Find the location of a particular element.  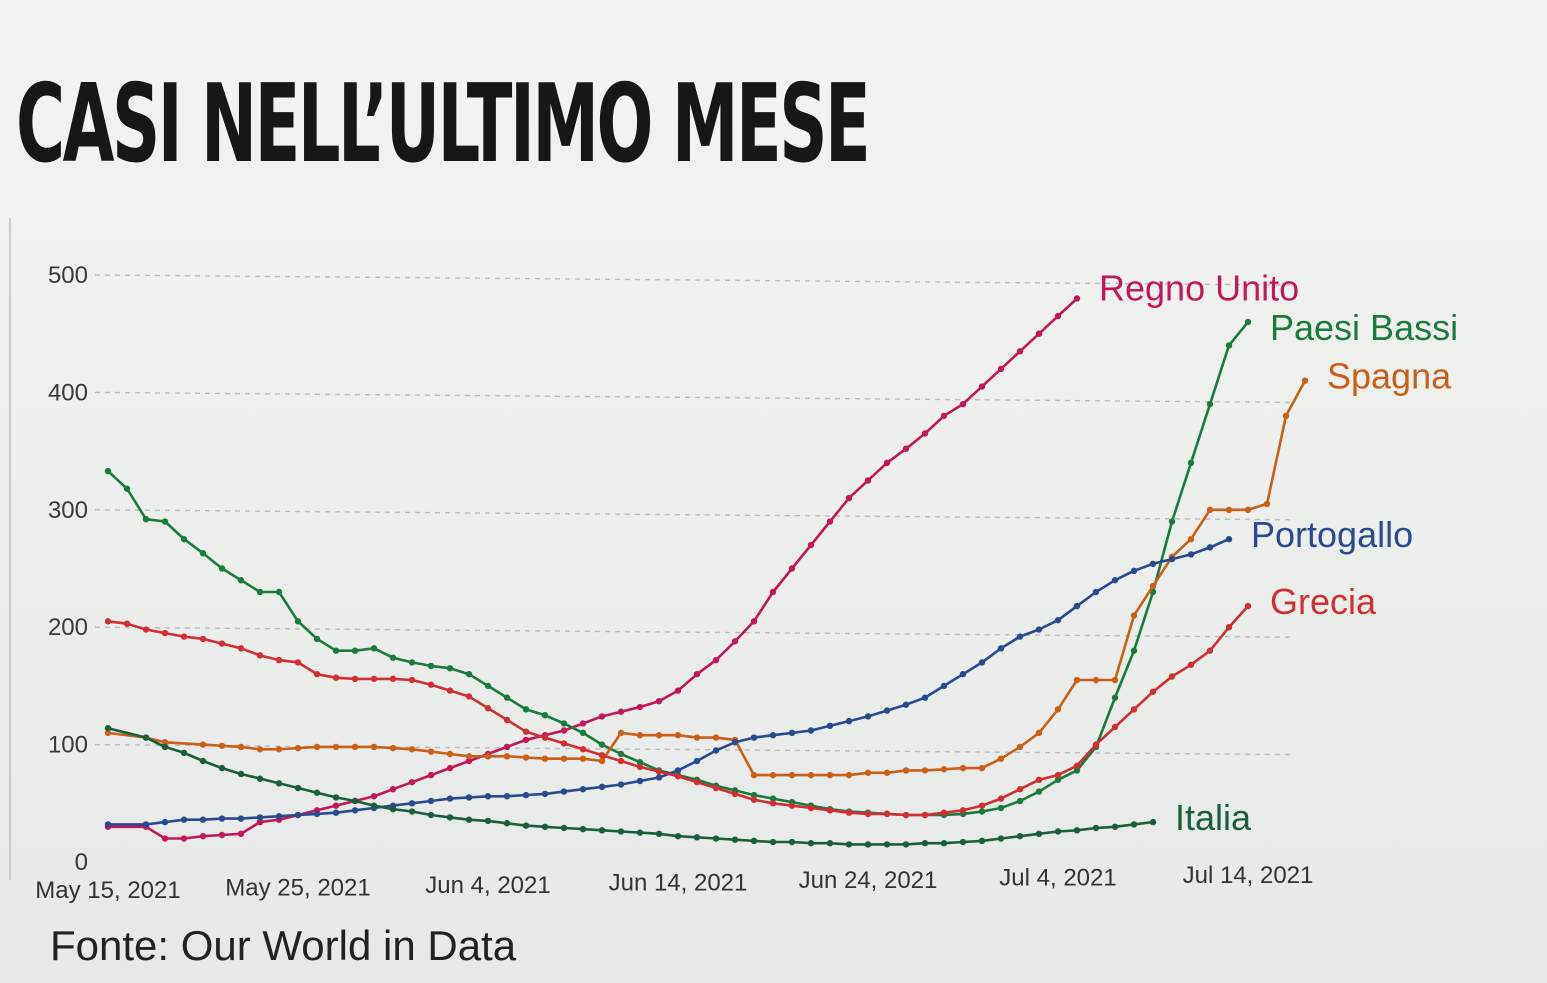

x-tick-label: Jun 24, 2021 is located at coordinates (868, 880).